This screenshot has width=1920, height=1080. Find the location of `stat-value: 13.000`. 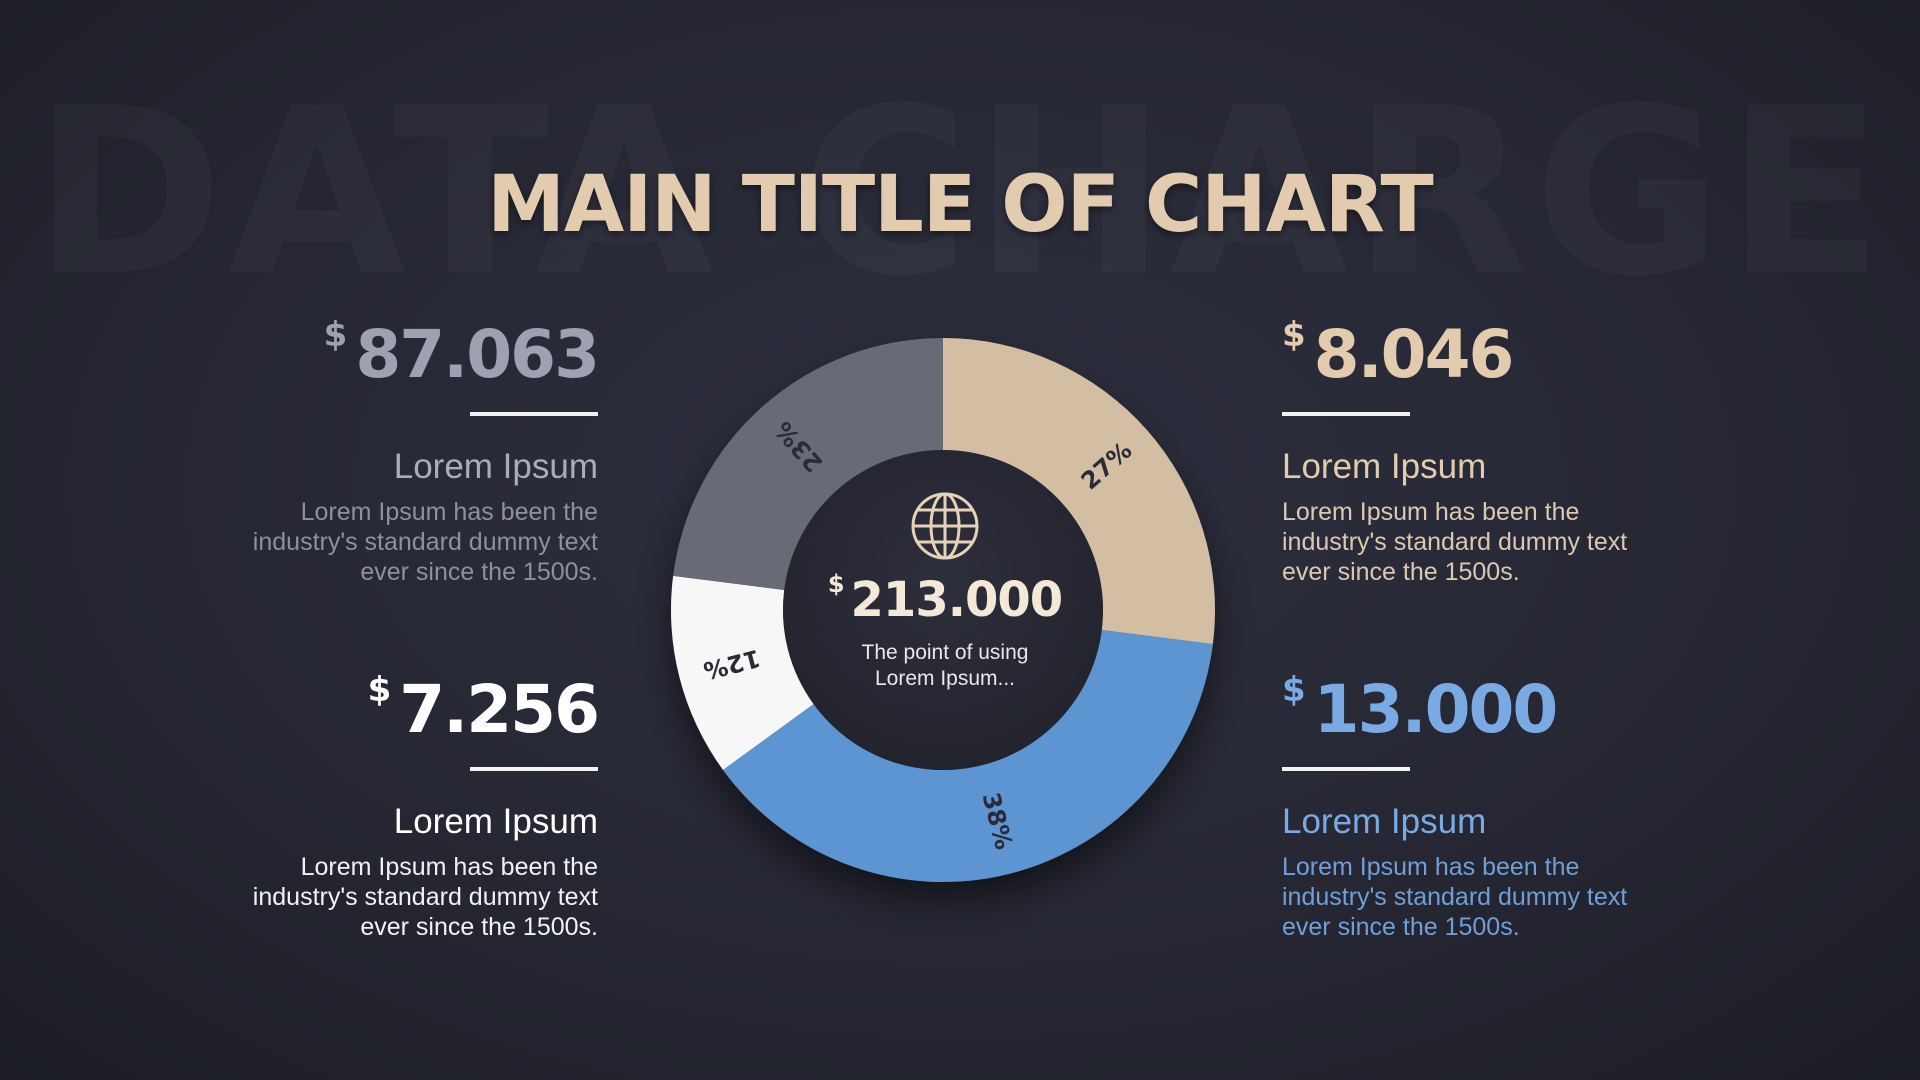

stat-value: 13.000 is located at coordinates (1436, 709).